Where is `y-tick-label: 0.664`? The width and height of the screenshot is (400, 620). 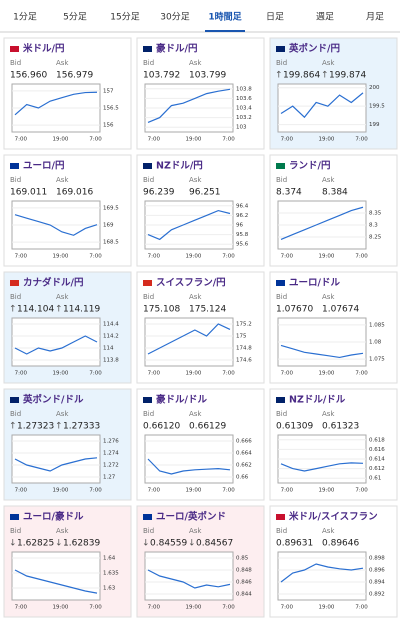
y-tick-label: 0.664 is located at coordinates (244, 454).